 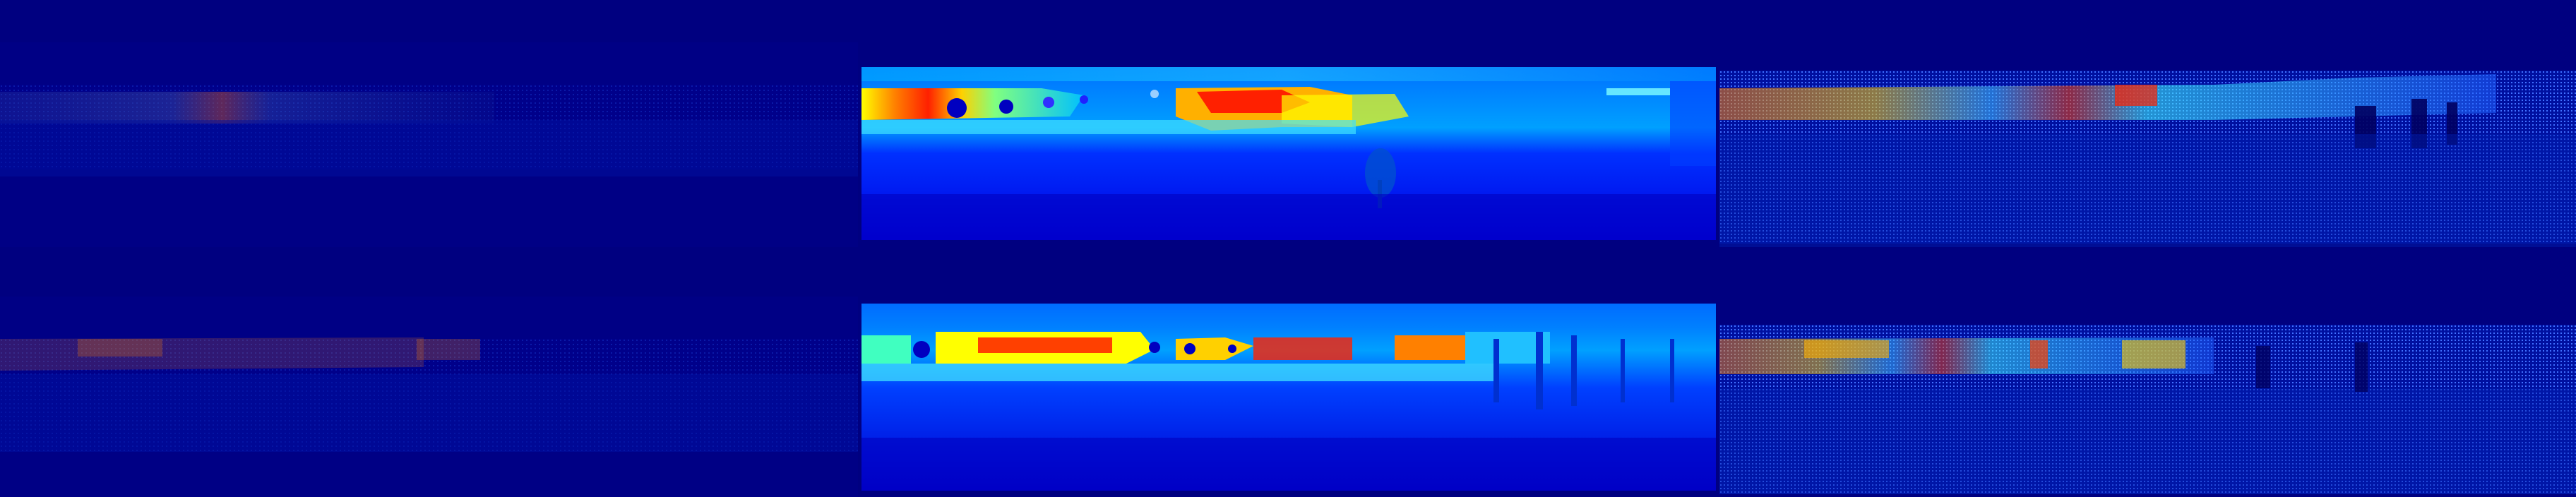 I want to click on row1-sparse-depth-panel, so click(x=429, y=144).